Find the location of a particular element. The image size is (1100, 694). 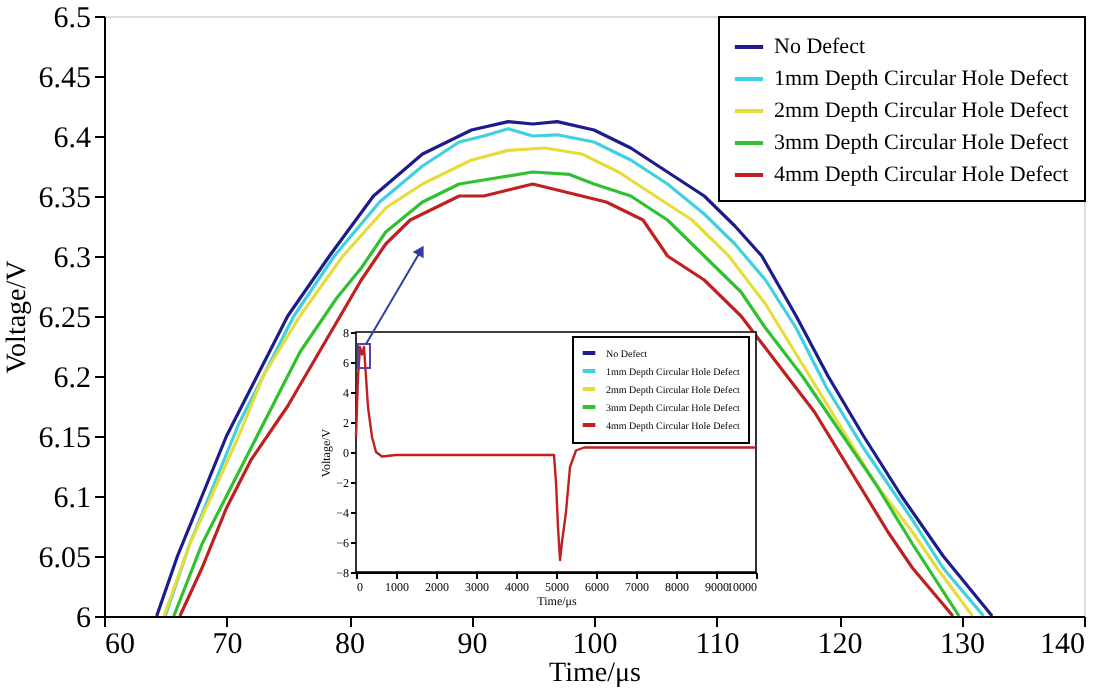

x-tick-label: 60 is located at coordinates (120, 645).